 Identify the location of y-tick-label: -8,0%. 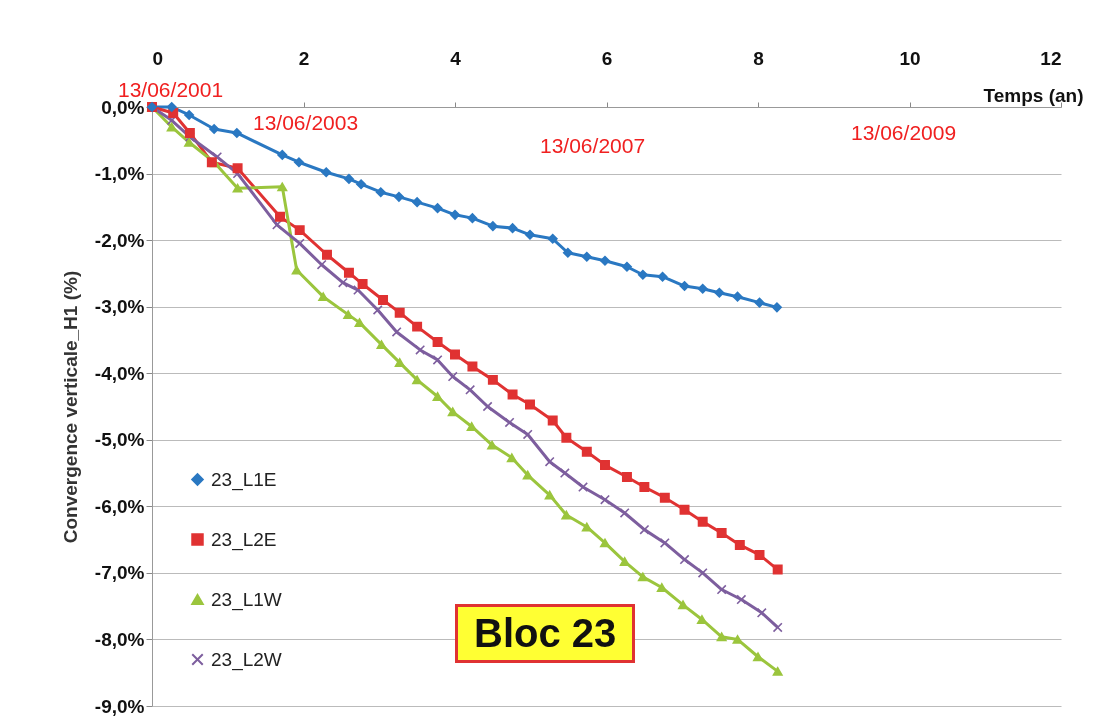
(119, 639).